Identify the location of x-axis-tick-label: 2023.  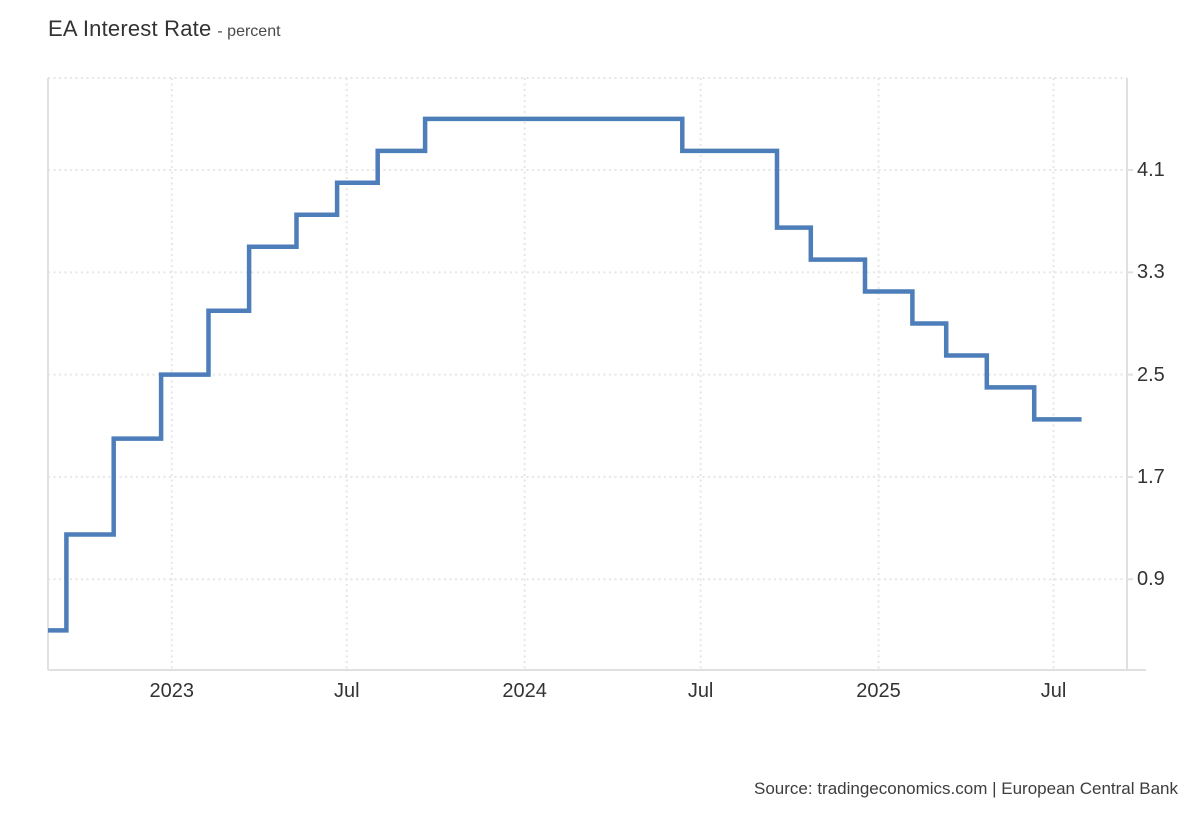
(172, 691).